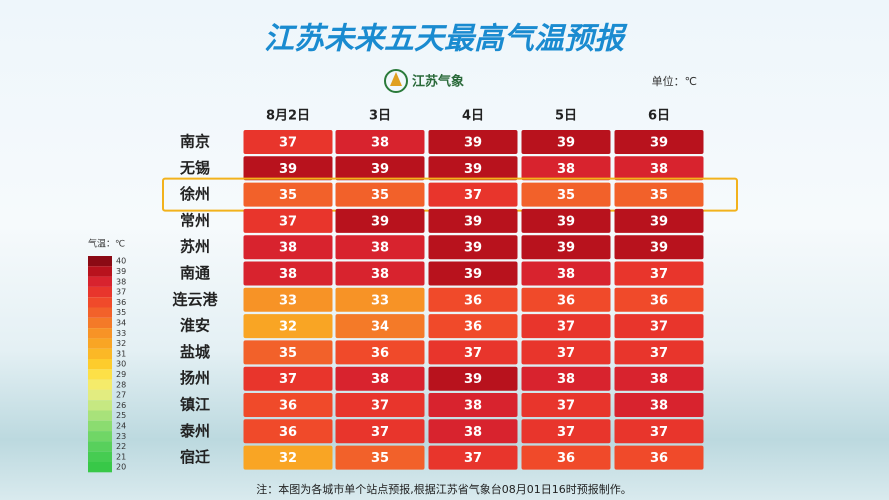  I want to click on column-header: 8月2日, so click(288, 116).